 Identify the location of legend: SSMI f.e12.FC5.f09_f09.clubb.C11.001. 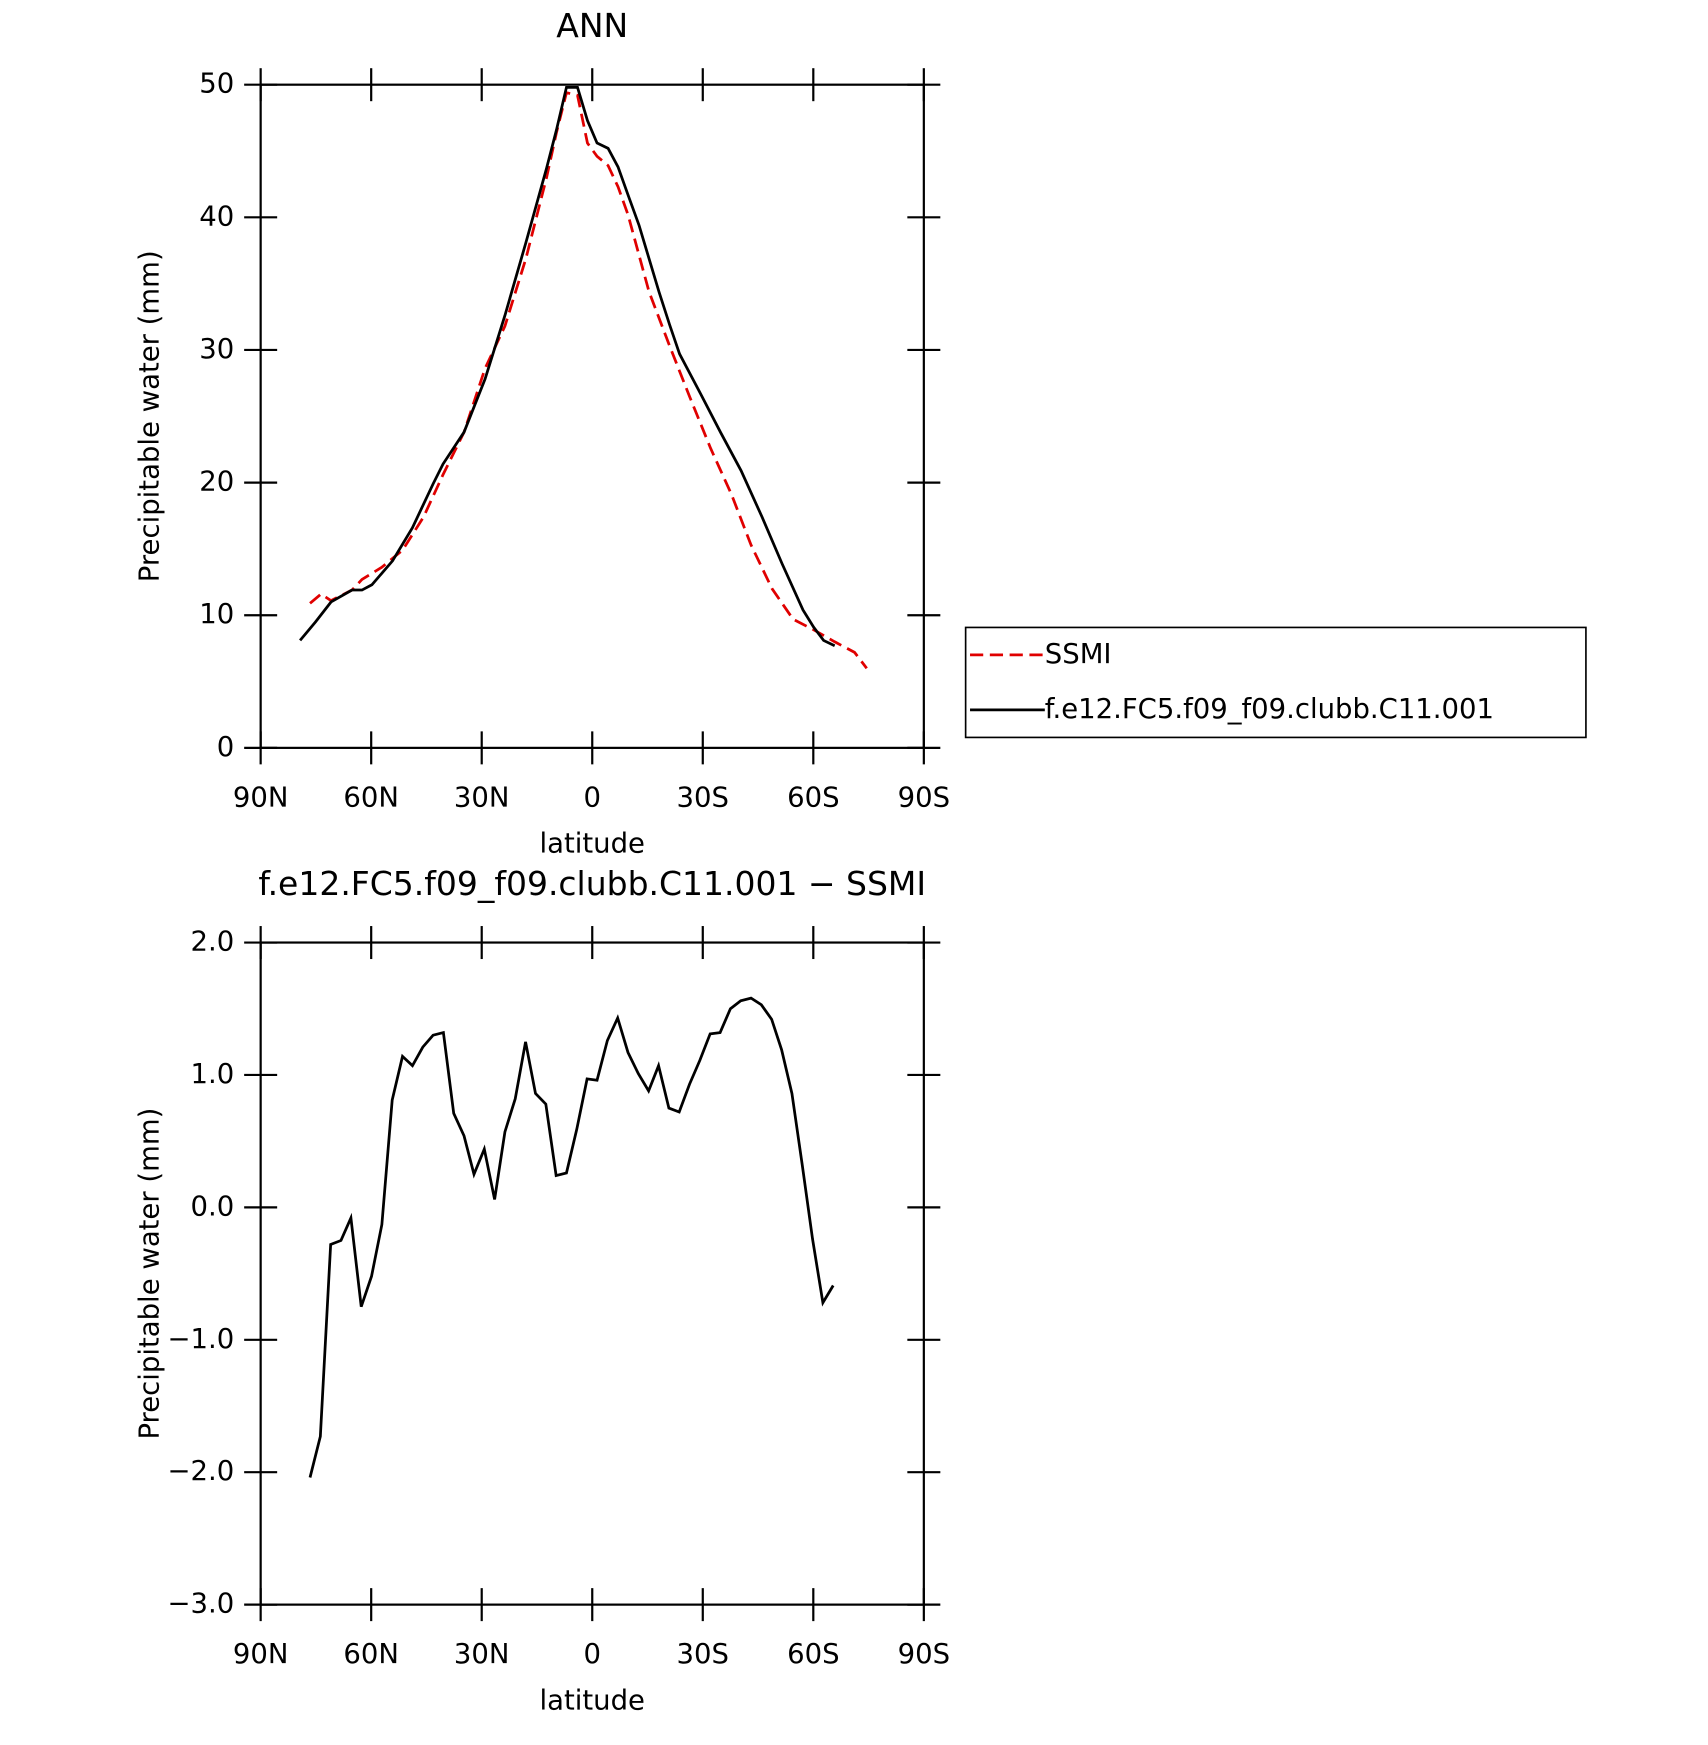
(1275, 682).